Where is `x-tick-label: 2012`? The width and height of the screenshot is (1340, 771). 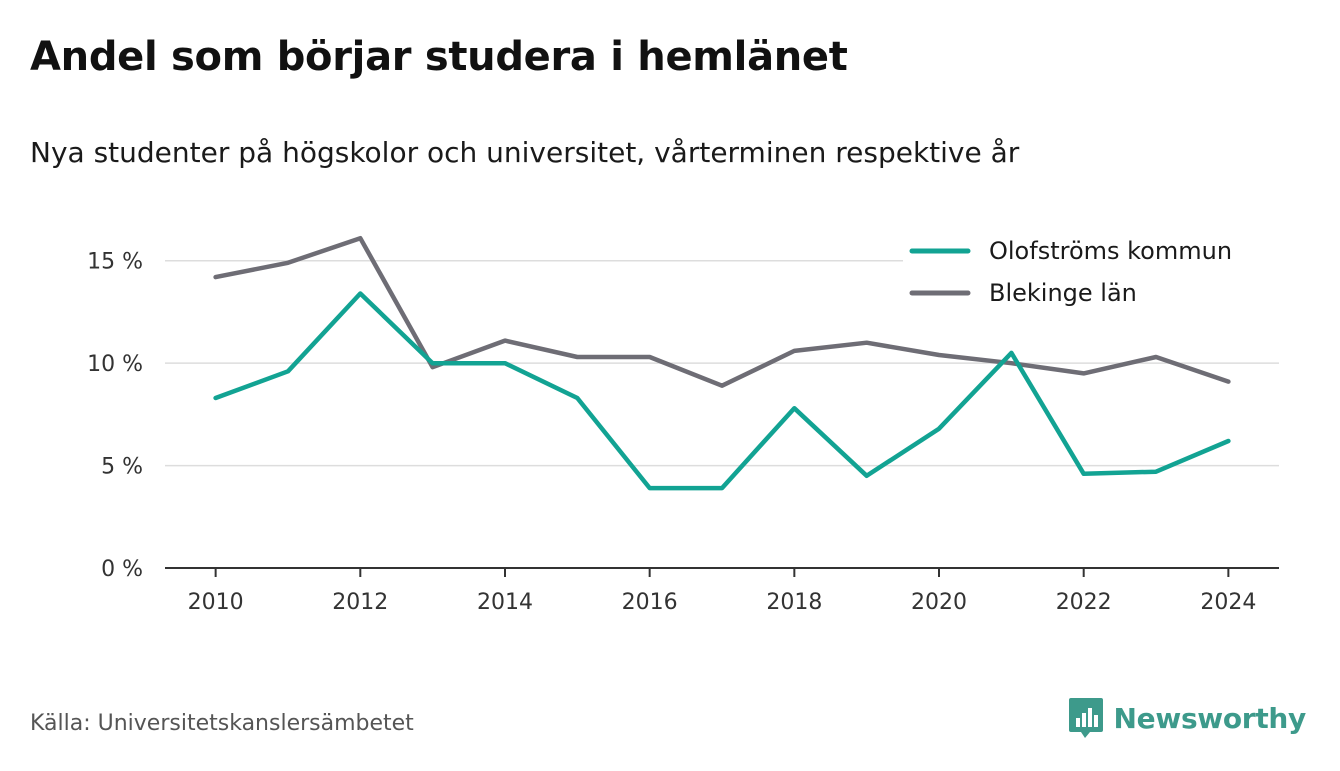 x-tick-label: 2012 is located at coordinates (360, 602).